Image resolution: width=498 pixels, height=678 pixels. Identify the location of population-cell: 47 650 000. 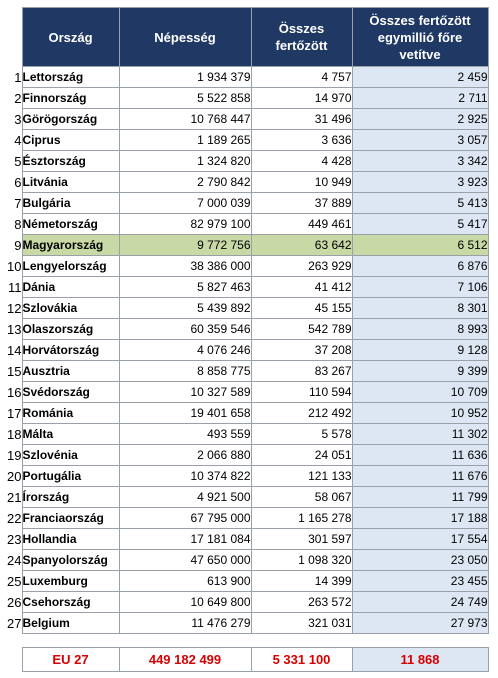
(185, 560).